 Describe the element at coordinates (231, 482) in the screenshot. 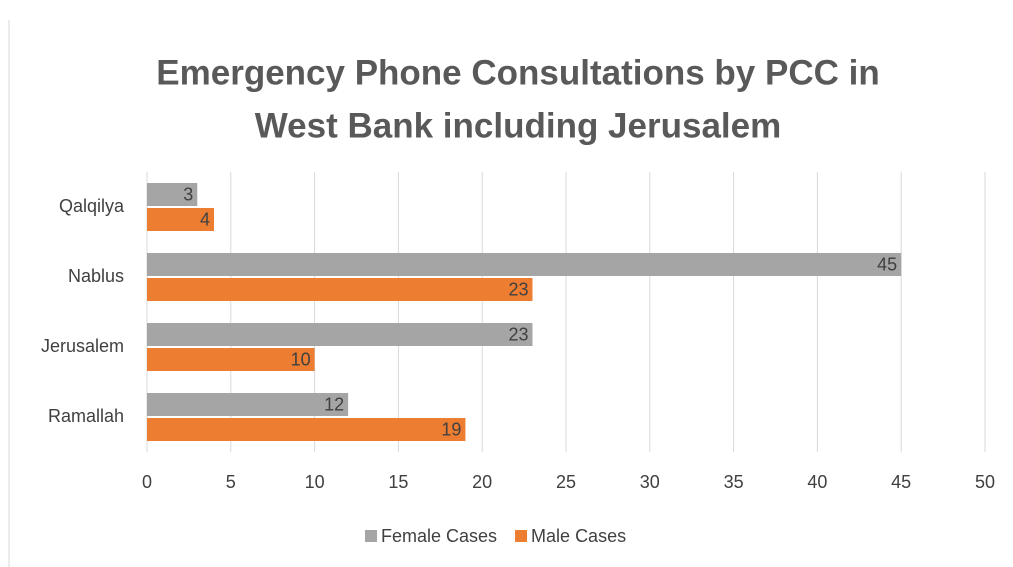

I see `x-tick-label: 5` at that location.